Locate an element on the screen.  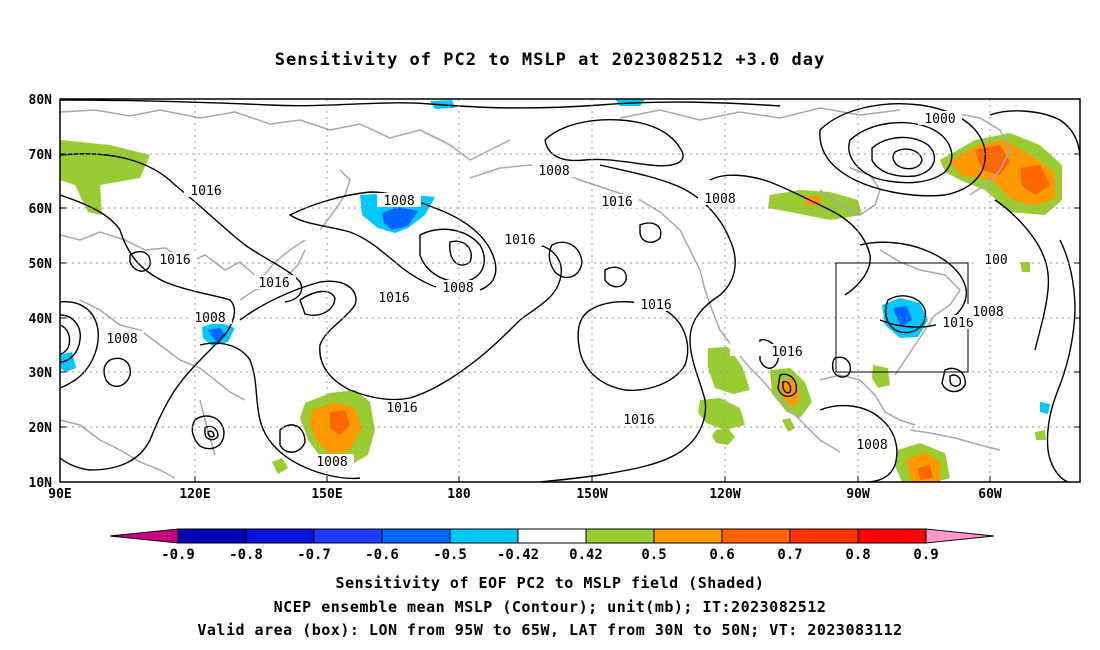
shade-blue-core is located at coordinates (400, 218).